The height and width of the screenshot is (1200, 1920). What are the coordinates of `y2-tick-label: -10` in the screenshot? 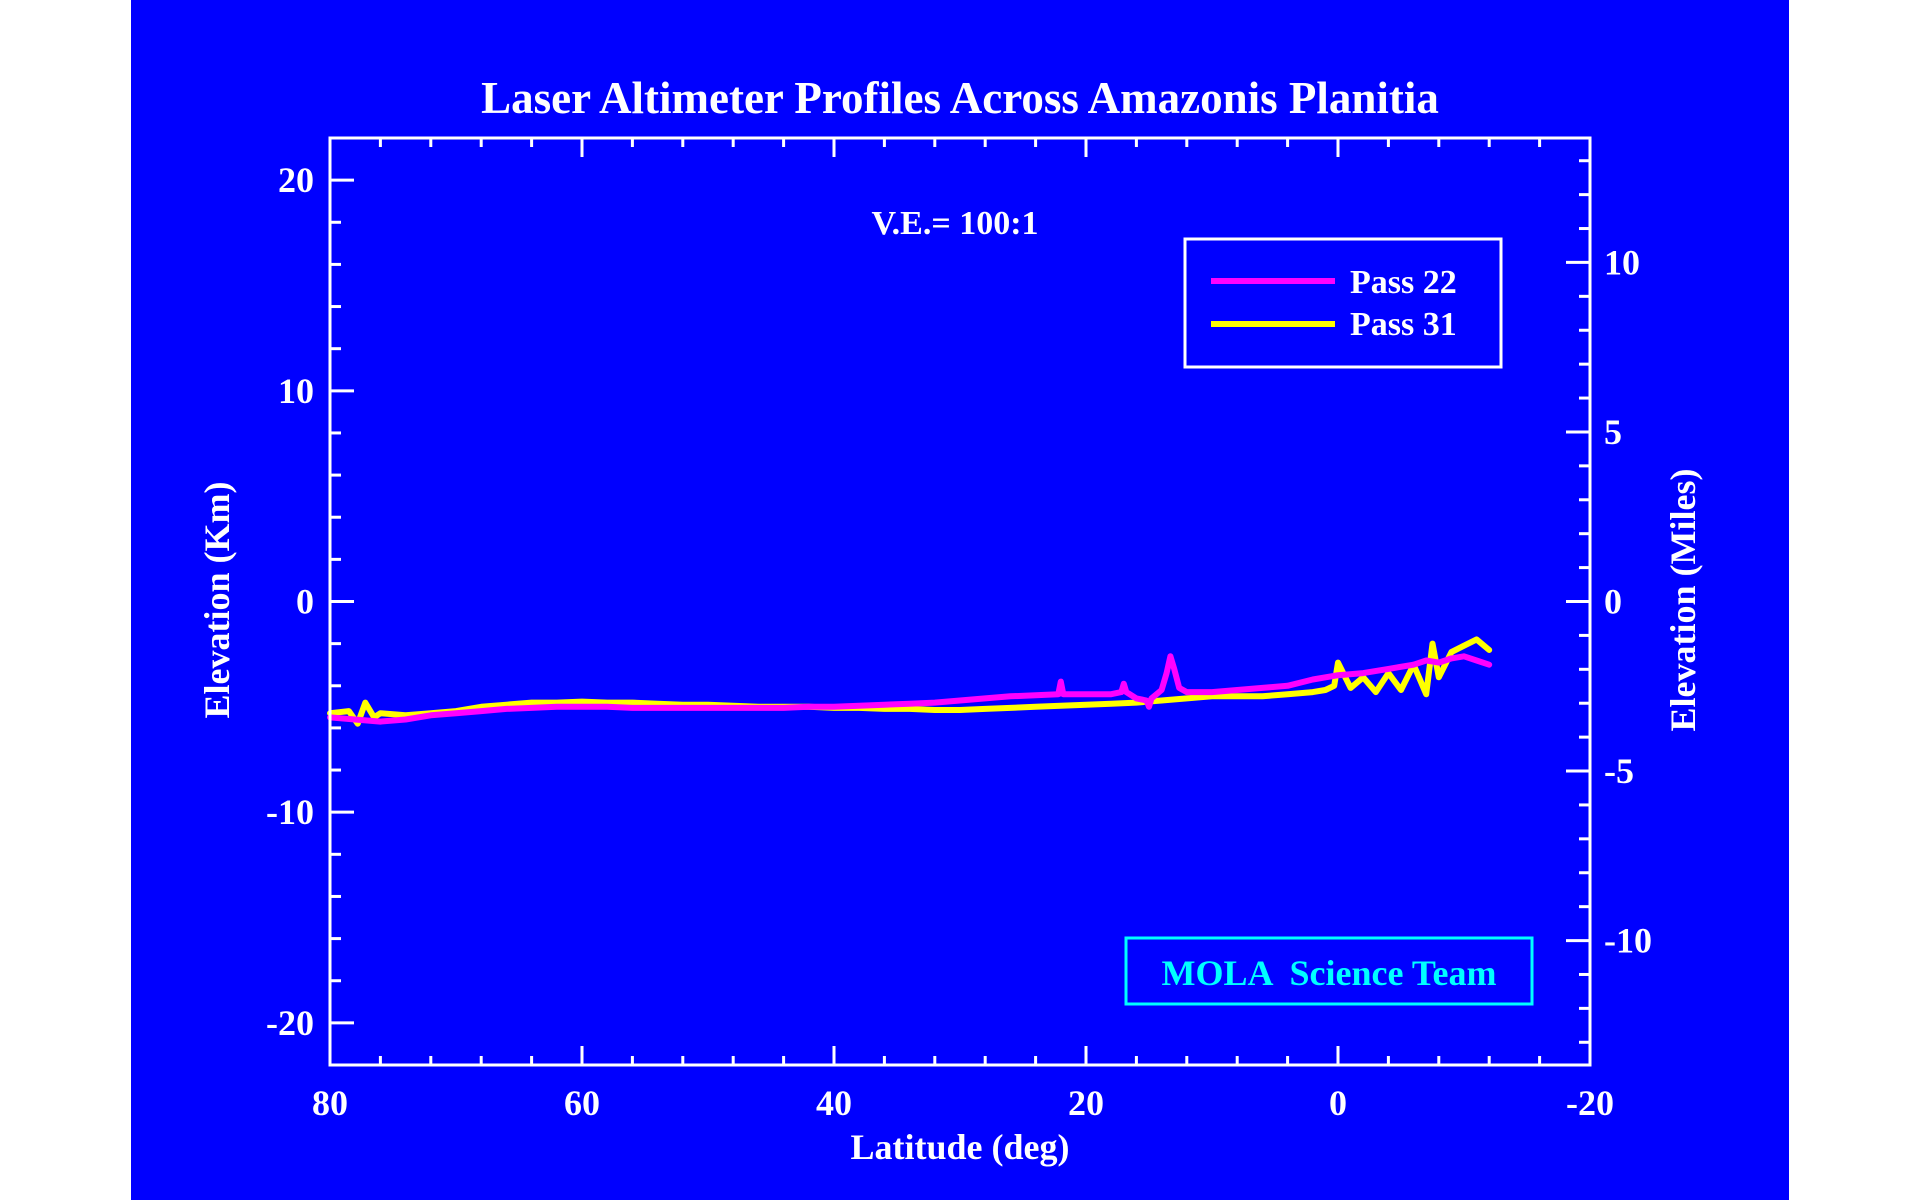 It's located at (1628, 941).